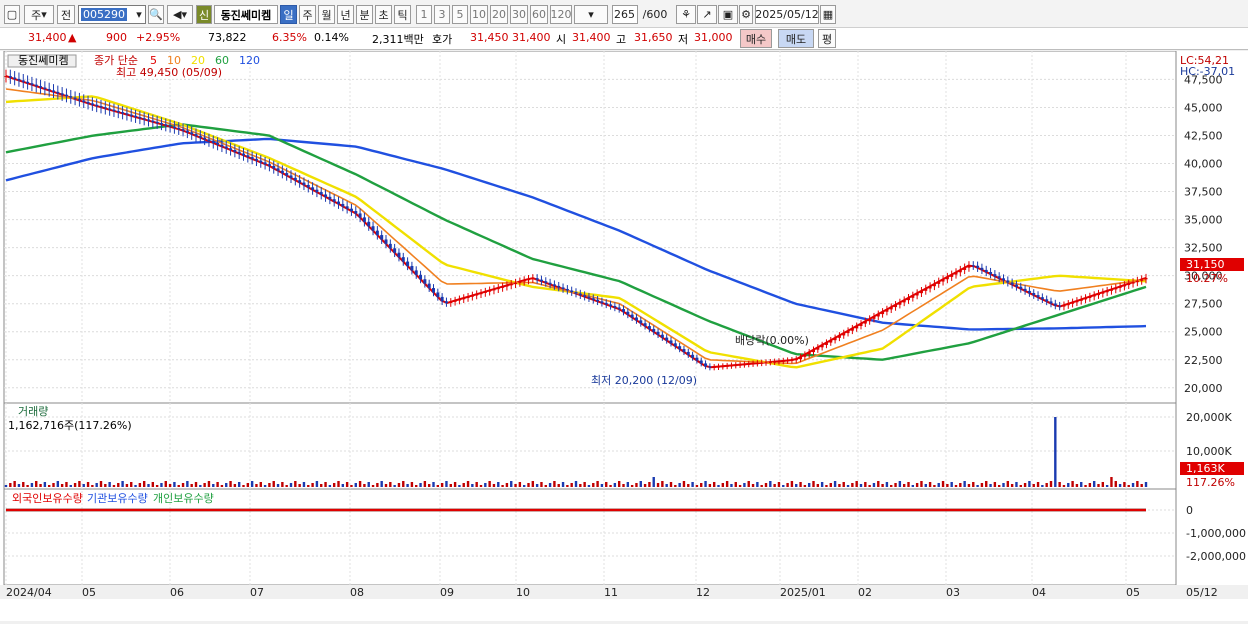 The image size is (1248, 624). I want to click on line-tool-icon: ↗, so click(707, 14).